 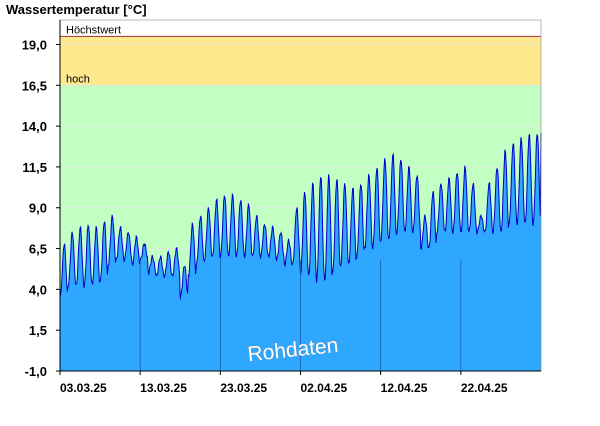 What do you see at coordinates (83, 388) in the screenshot?
I see `x-tick-label: 03.03.25` at bounding box center [83, 388].